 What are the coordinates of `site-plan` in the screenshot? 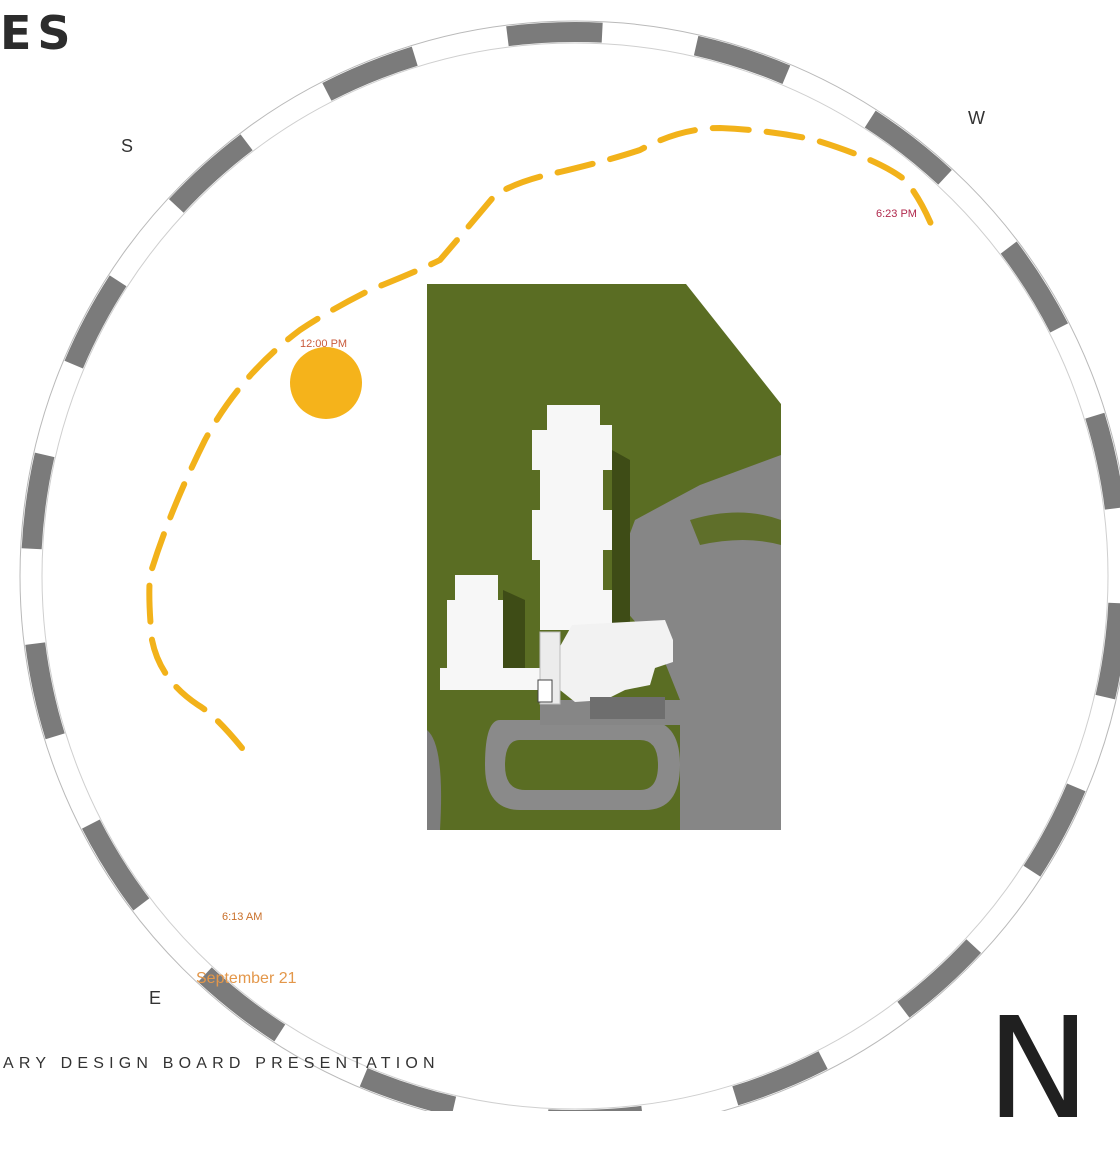 It's located at (604, 557).